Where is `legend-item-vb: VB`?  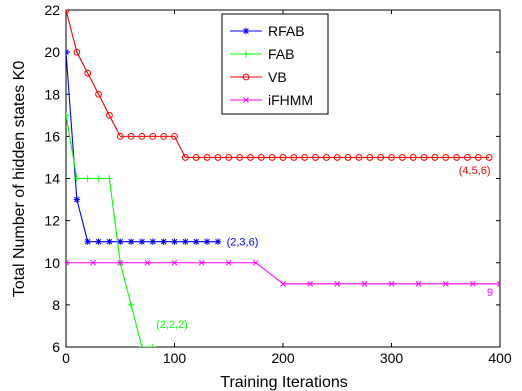
legend-item-vb: VB is located at coordinates (258, 77).